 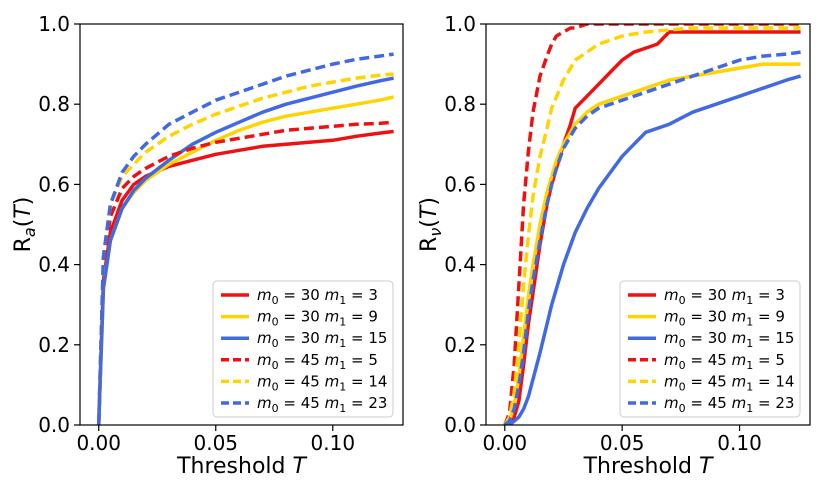 What do you see at coordinates (215, 443) in the screenshot?
I see `ra-xtick-label: 0.05` at bounding box center [215, 443].